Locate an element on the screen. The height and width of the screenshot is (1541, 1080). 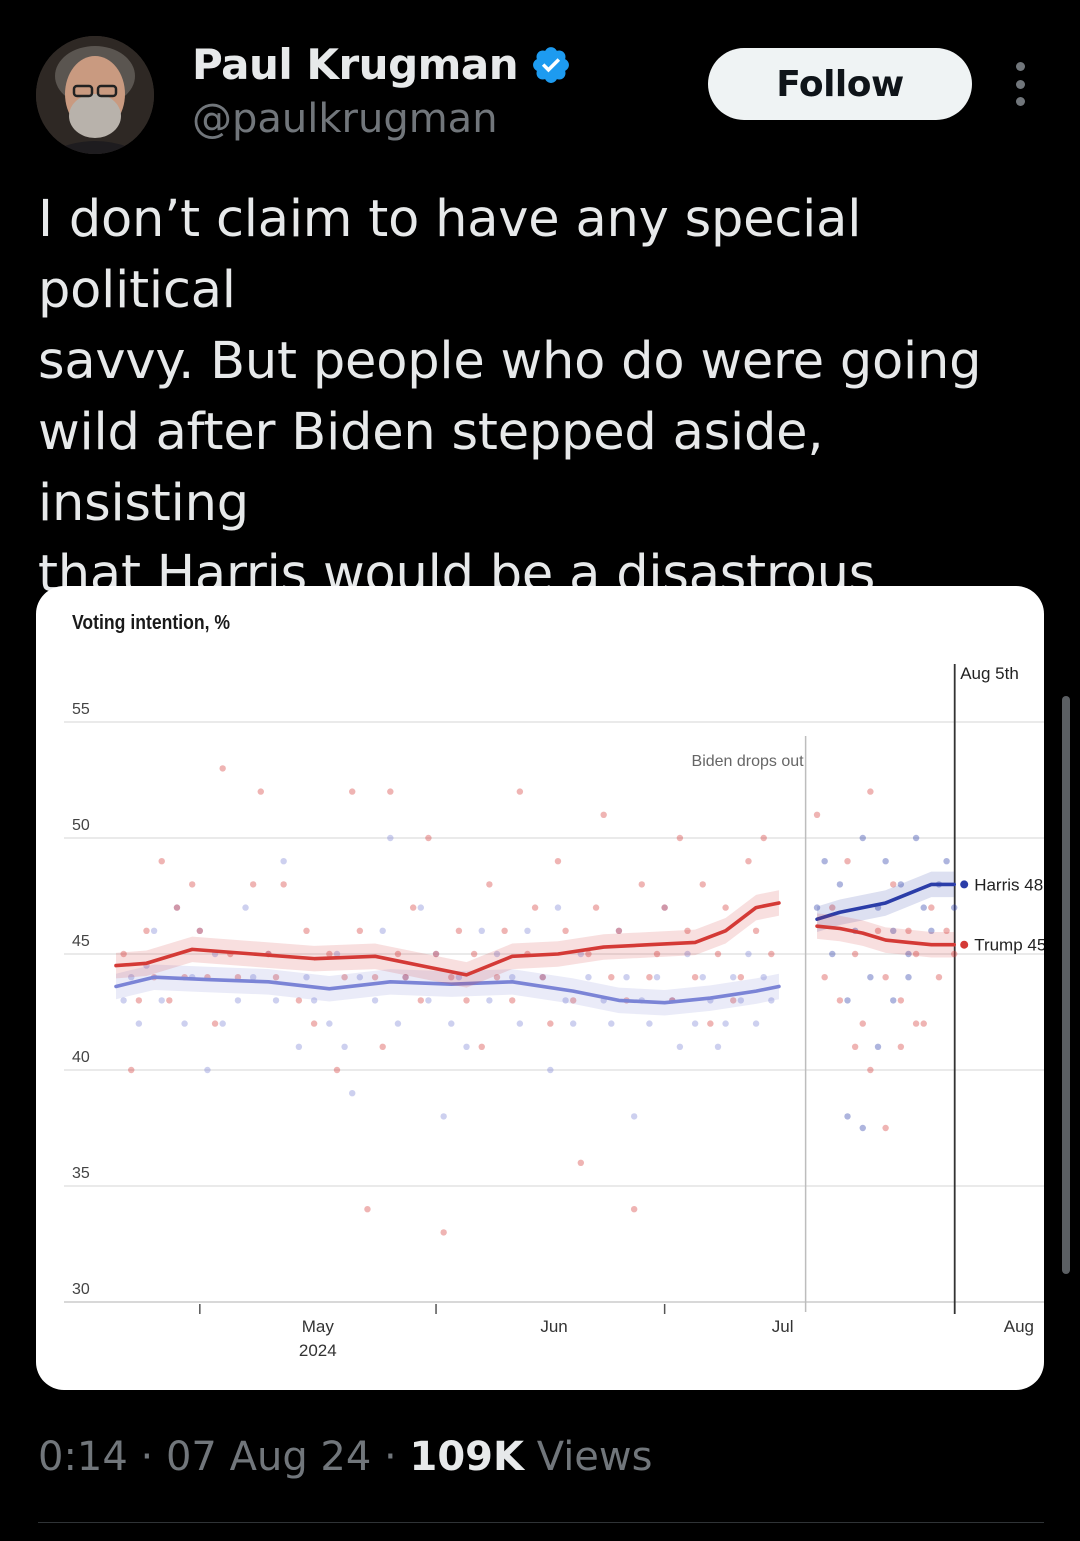
chart-title: Voting intention, % is located at coordinates (151, 623).